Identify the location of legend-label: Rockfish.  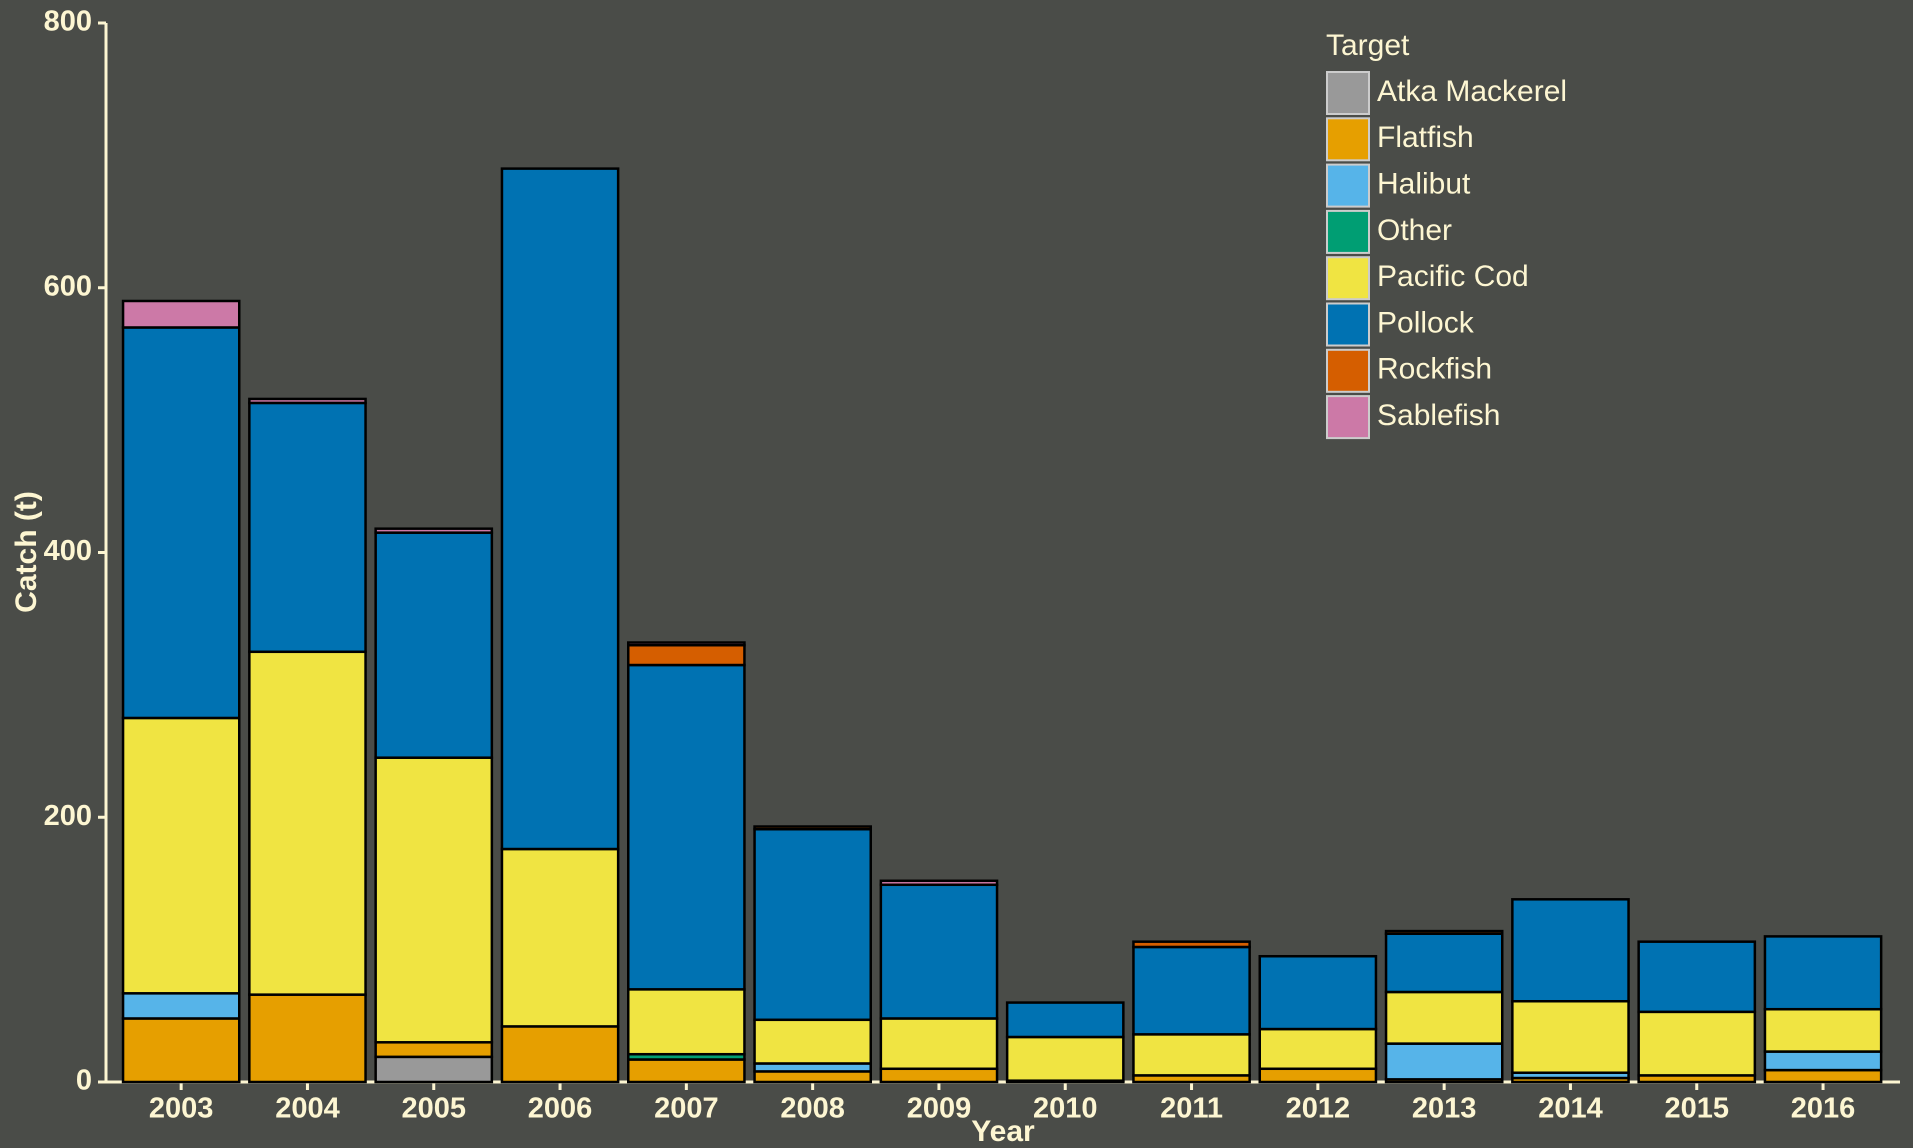
(1434, 369).